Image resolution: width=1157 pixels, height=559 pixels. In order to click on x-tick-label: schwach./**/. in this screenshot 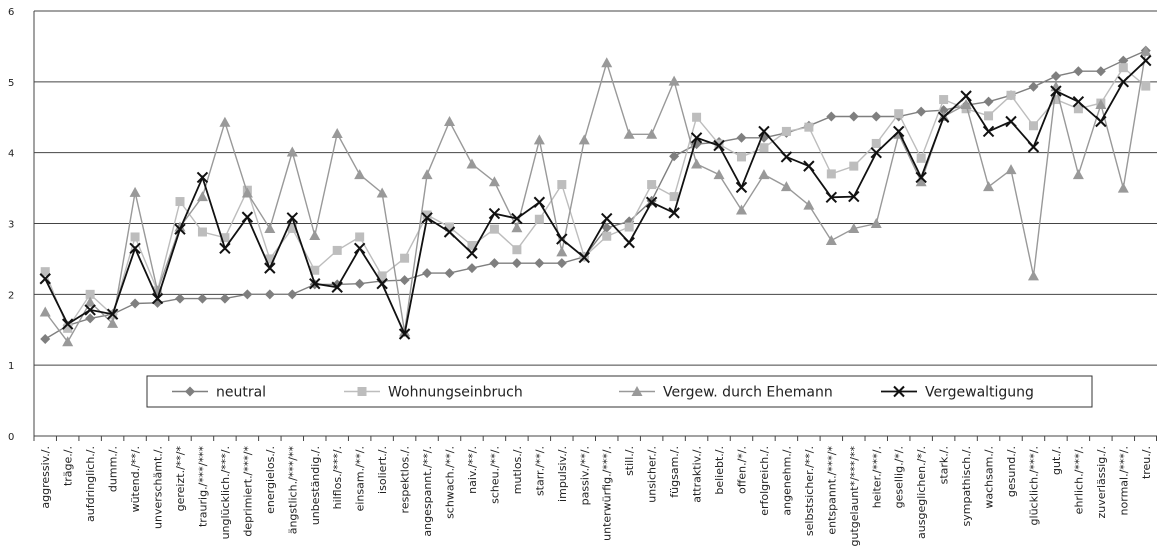, I will do `click(450, 482)`.